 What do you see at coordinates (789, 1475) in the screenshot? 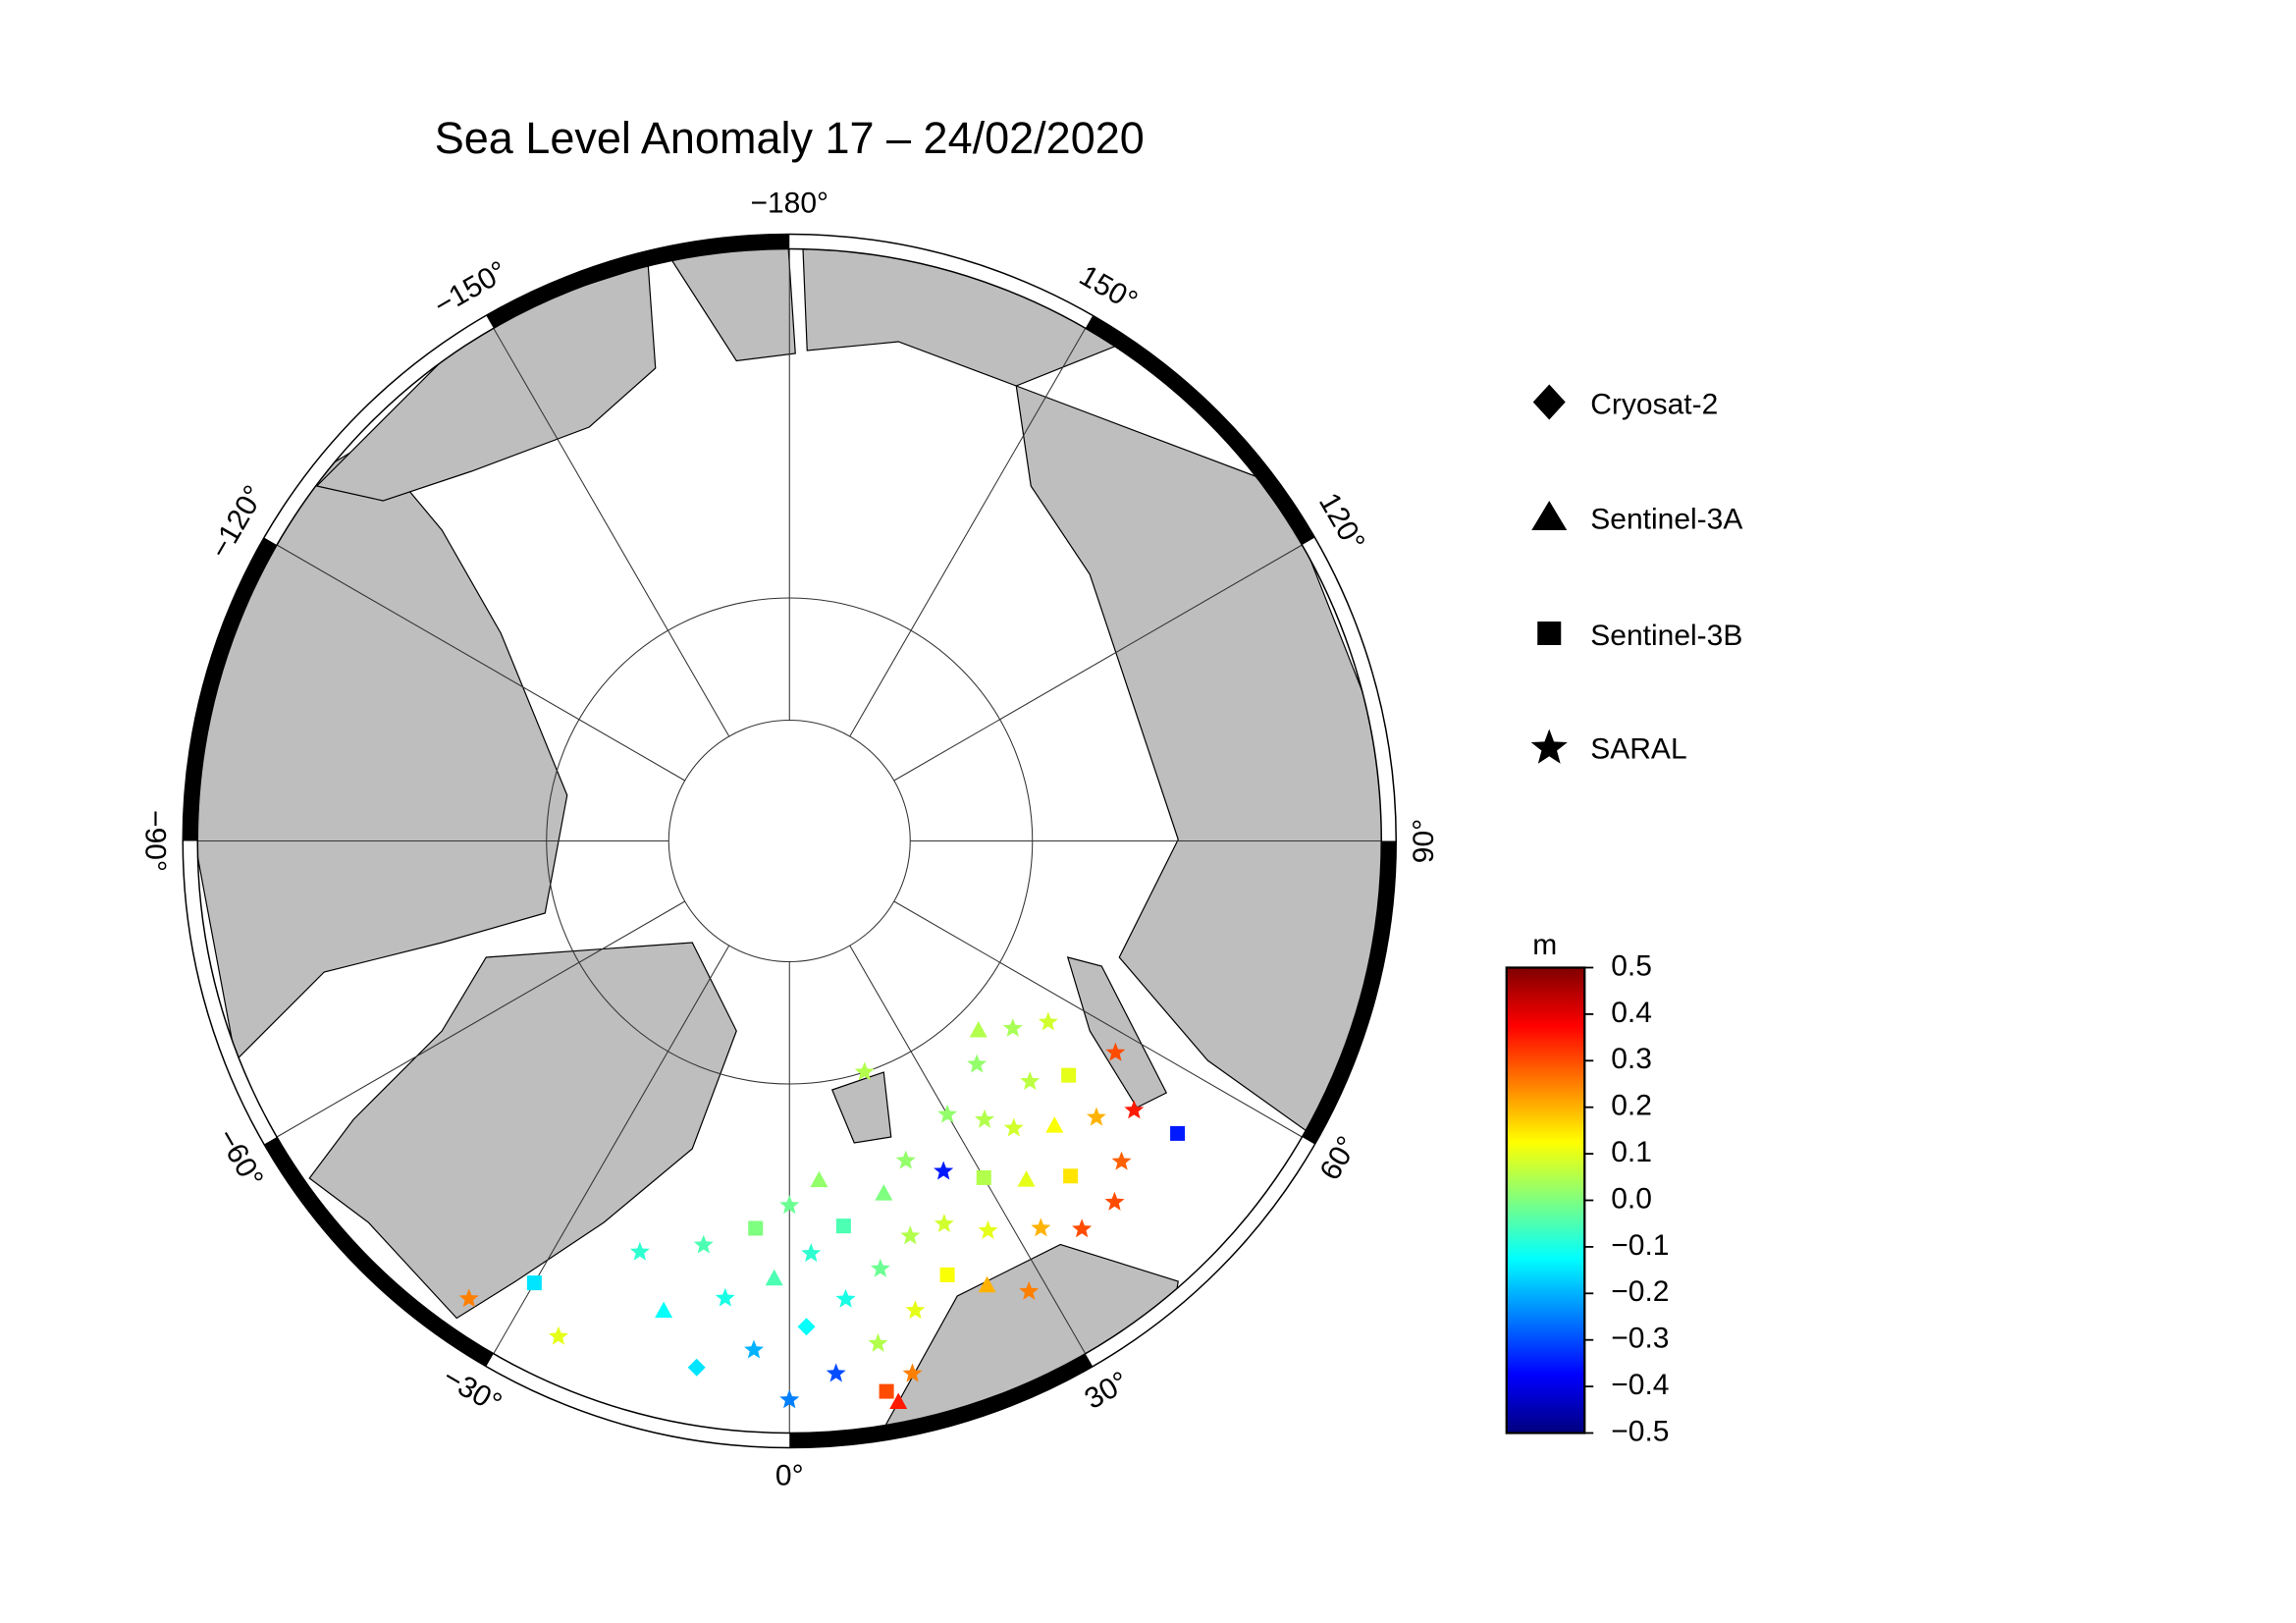
I see `longitude-label: 0°` at bounding box center [789, 1475].